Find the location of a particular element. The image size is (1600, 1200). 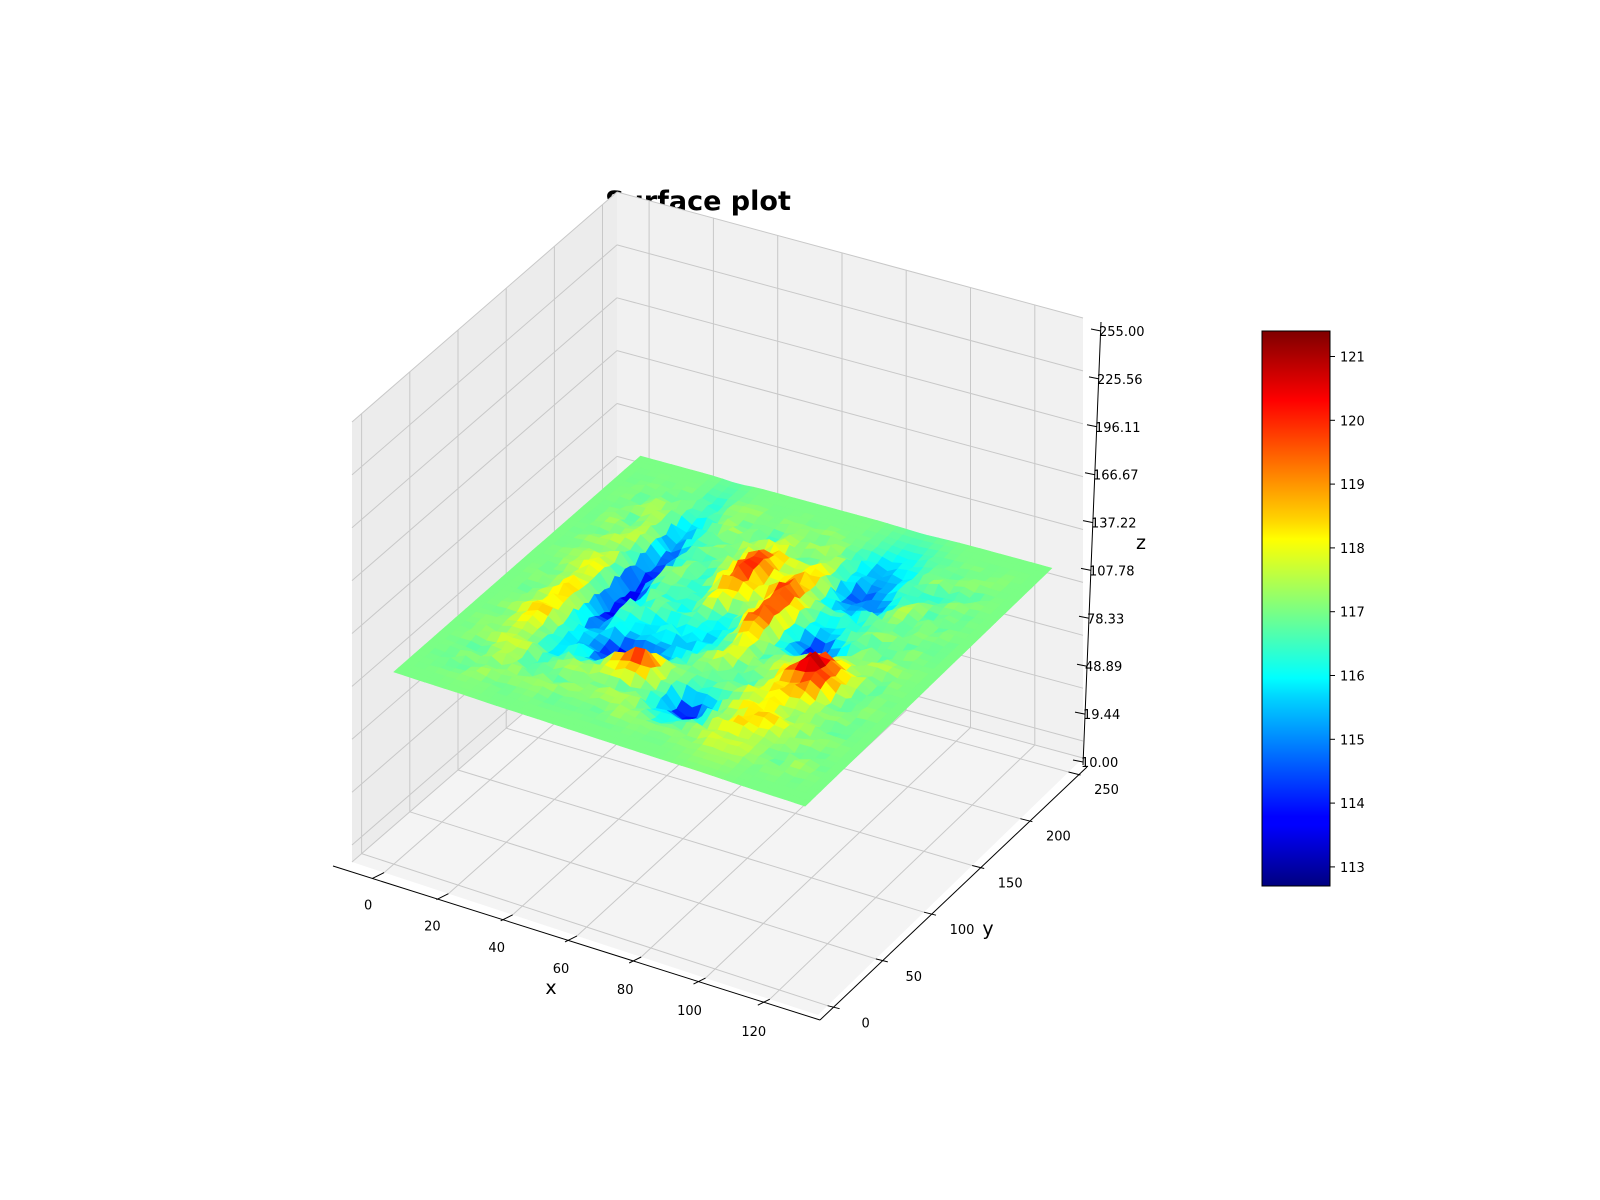

colorbar-ticks: 113 114 115 116 117 118 119 120 121 is located at coordinates (1347, 613).